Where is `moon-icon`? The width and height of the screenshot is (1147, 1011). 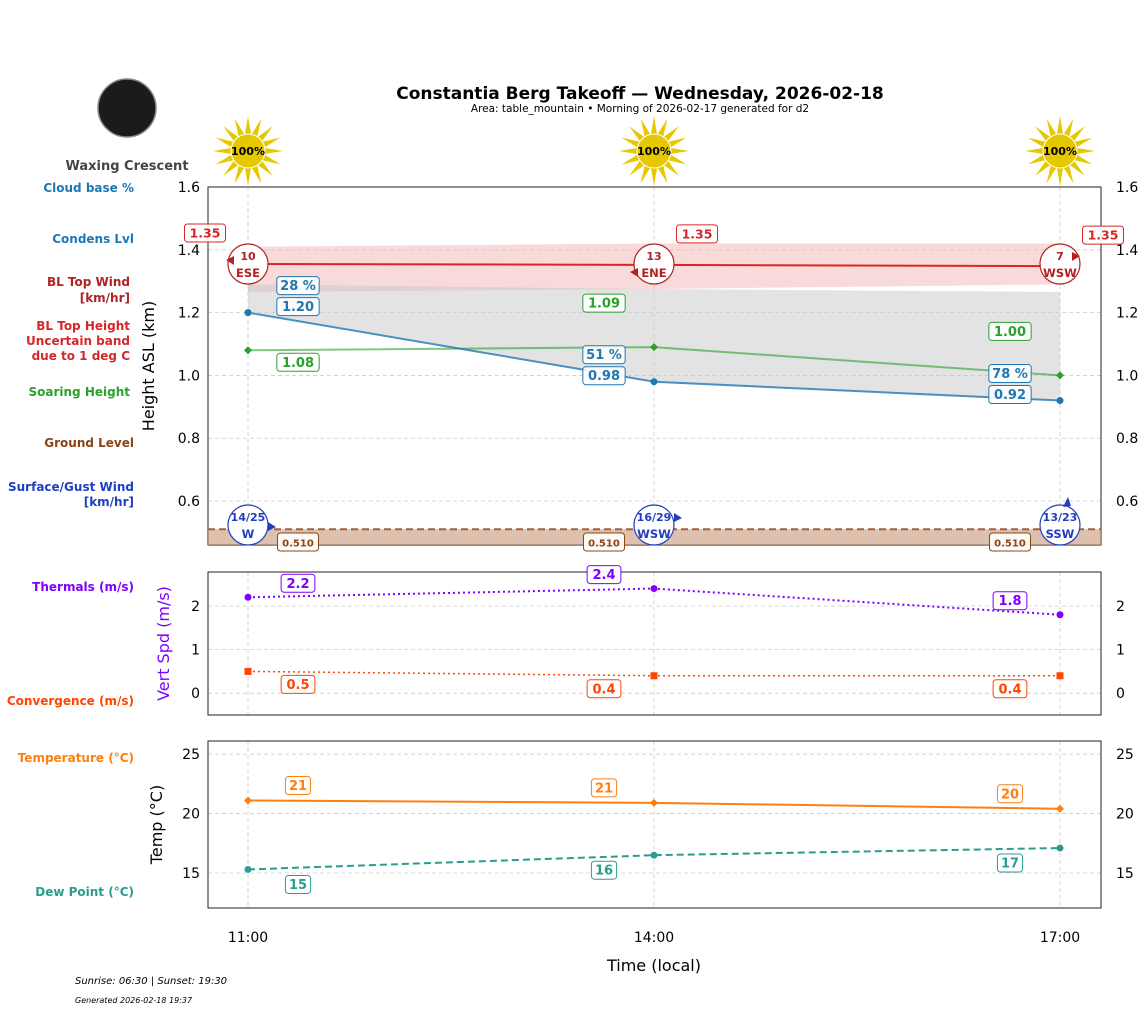
moon-icon is located at coordinates (127, 108).